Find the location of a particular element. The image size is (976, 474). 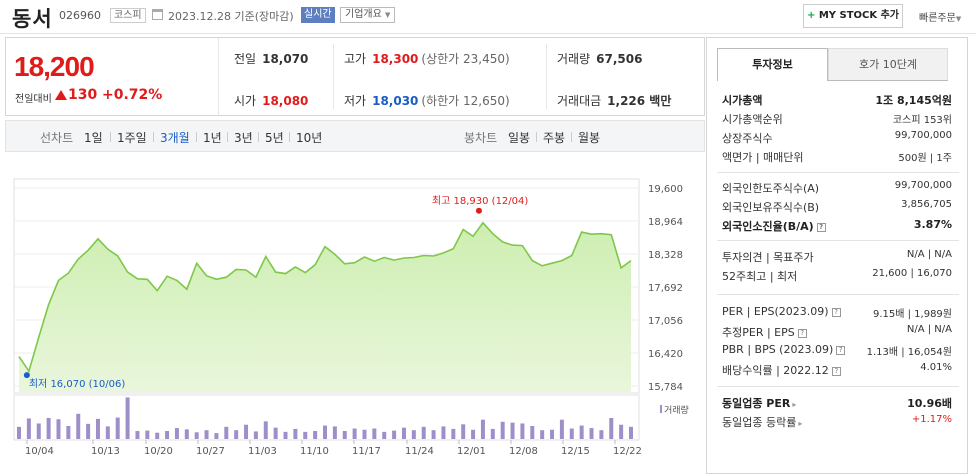

period-3y: 3년 is located at coordinates (243, 138).